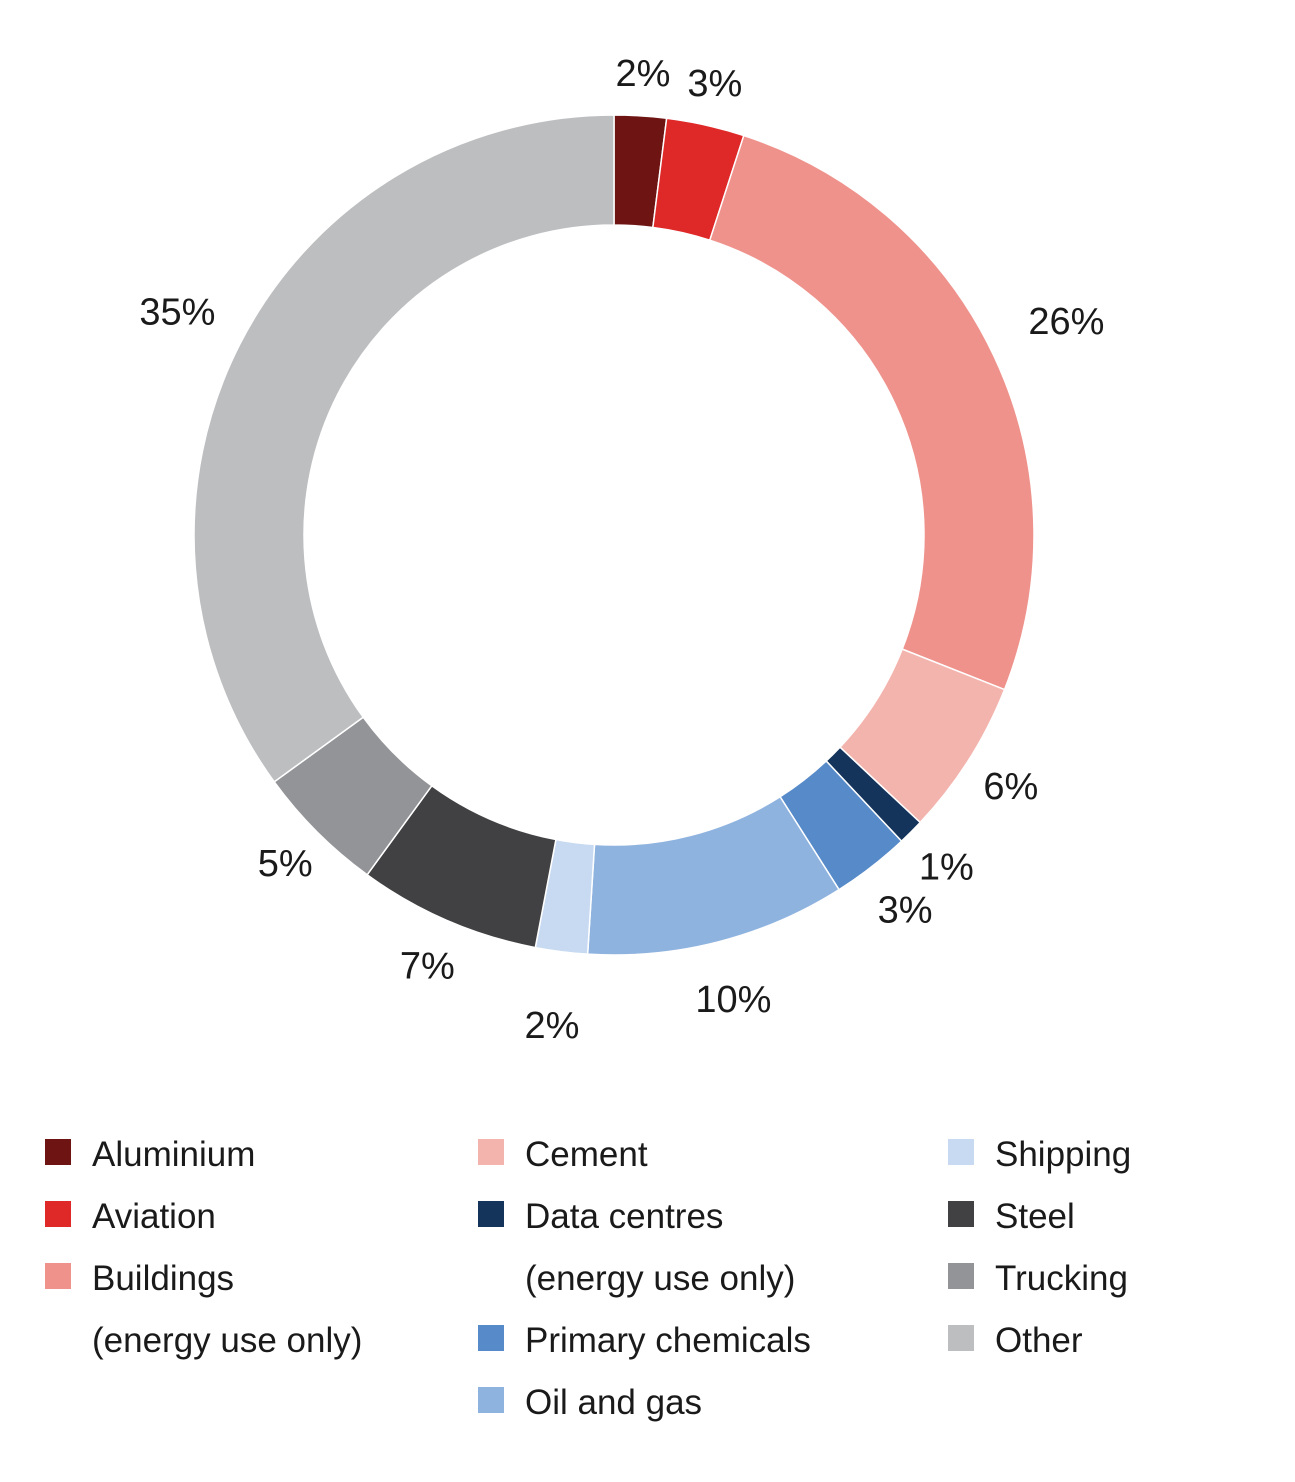 The image size is (1295, 1482). Describe the element at coordinates (1035, 1216) in the screenshot. I see `legend-label: Steel` at that location.